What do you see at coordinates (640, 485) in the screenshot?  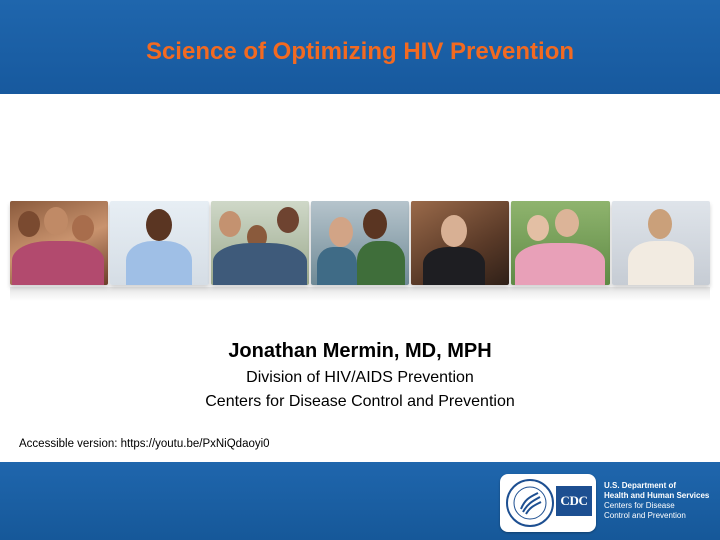 I see `agency-line-1: U.S. Department of` at bounding box center [640, 485].